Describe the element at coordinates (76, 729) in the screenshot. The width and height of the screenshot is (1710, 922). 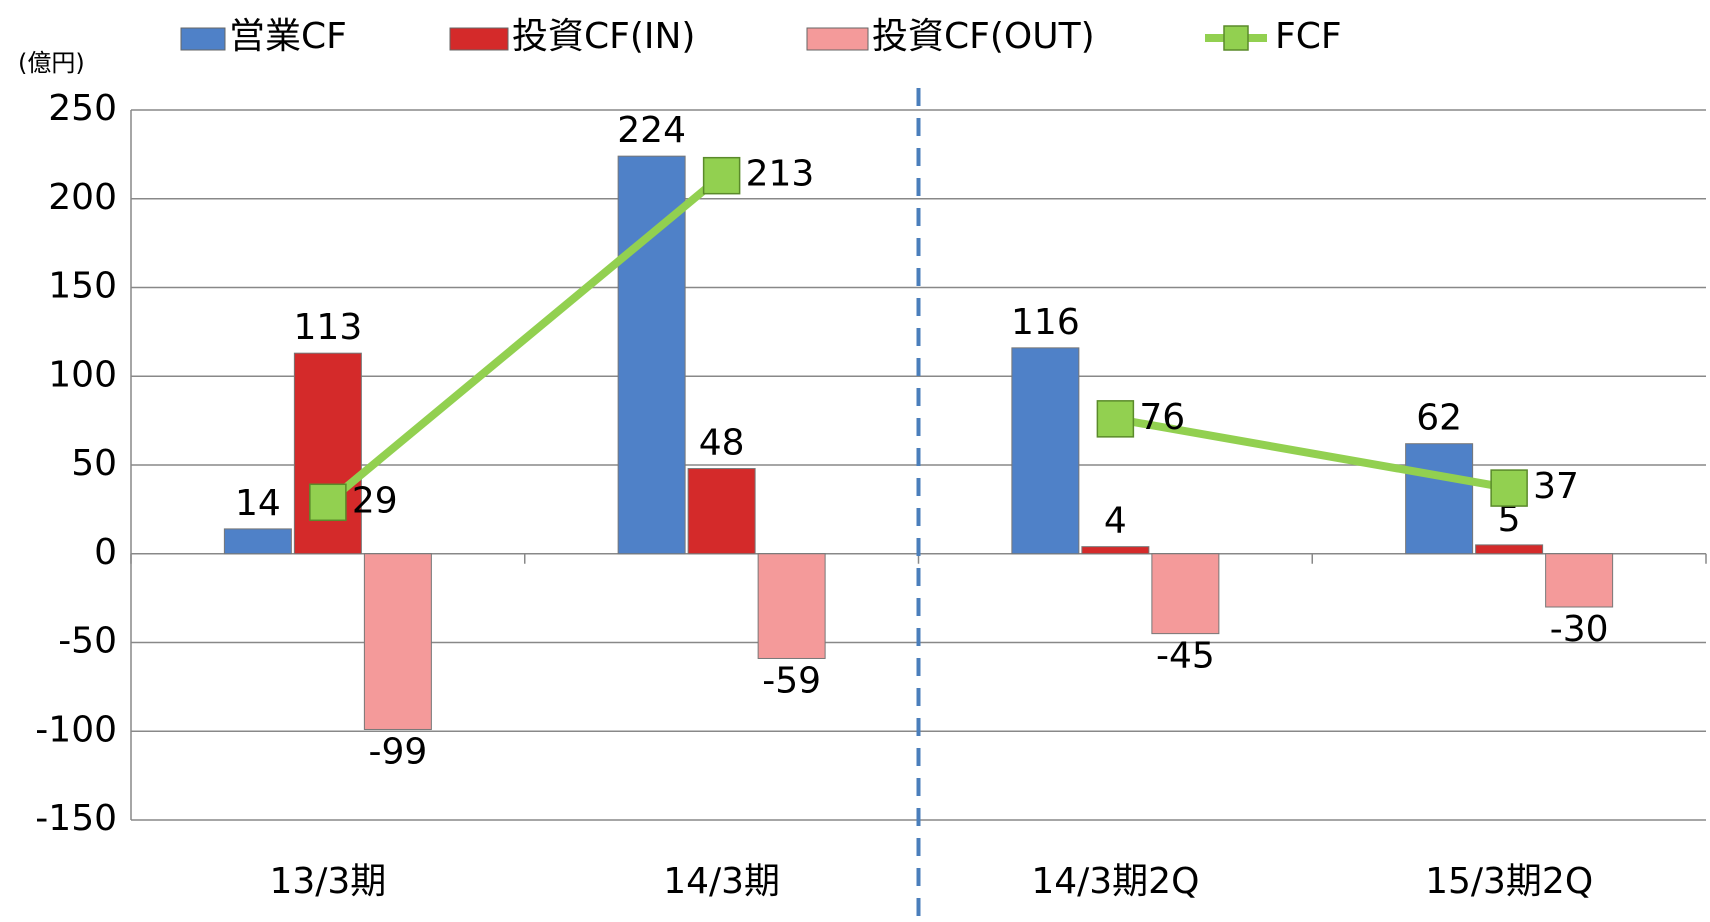
I see `y-tick-label: -100` at that location.